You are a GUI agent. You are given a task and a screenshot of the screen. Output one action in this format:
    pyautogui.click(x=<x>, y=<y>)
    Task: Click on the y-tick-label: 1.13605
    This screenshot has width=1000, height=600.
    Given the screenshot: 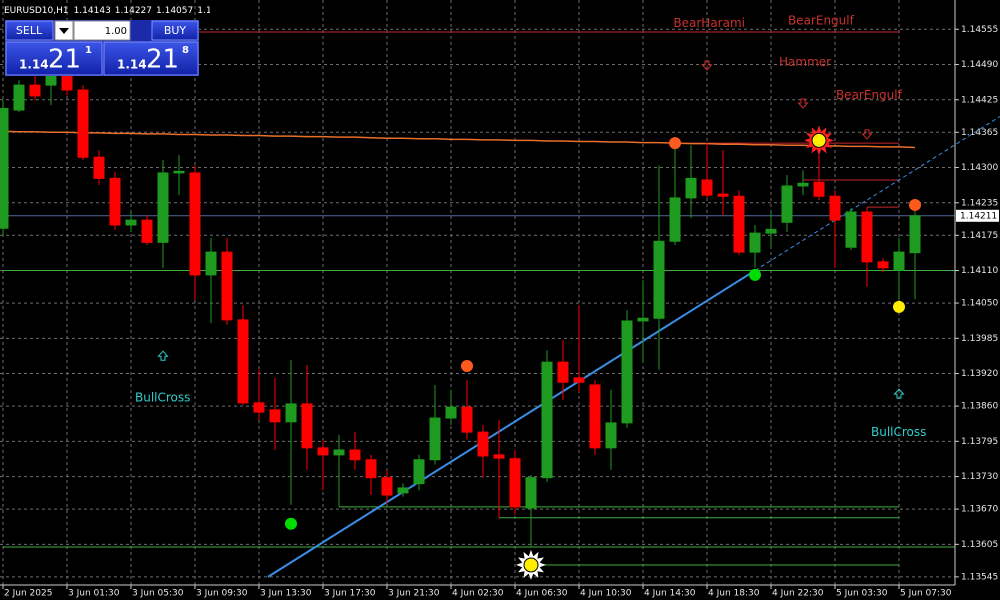 What is the action you would take?
    pyautogui.click(x=979, y=545)
    